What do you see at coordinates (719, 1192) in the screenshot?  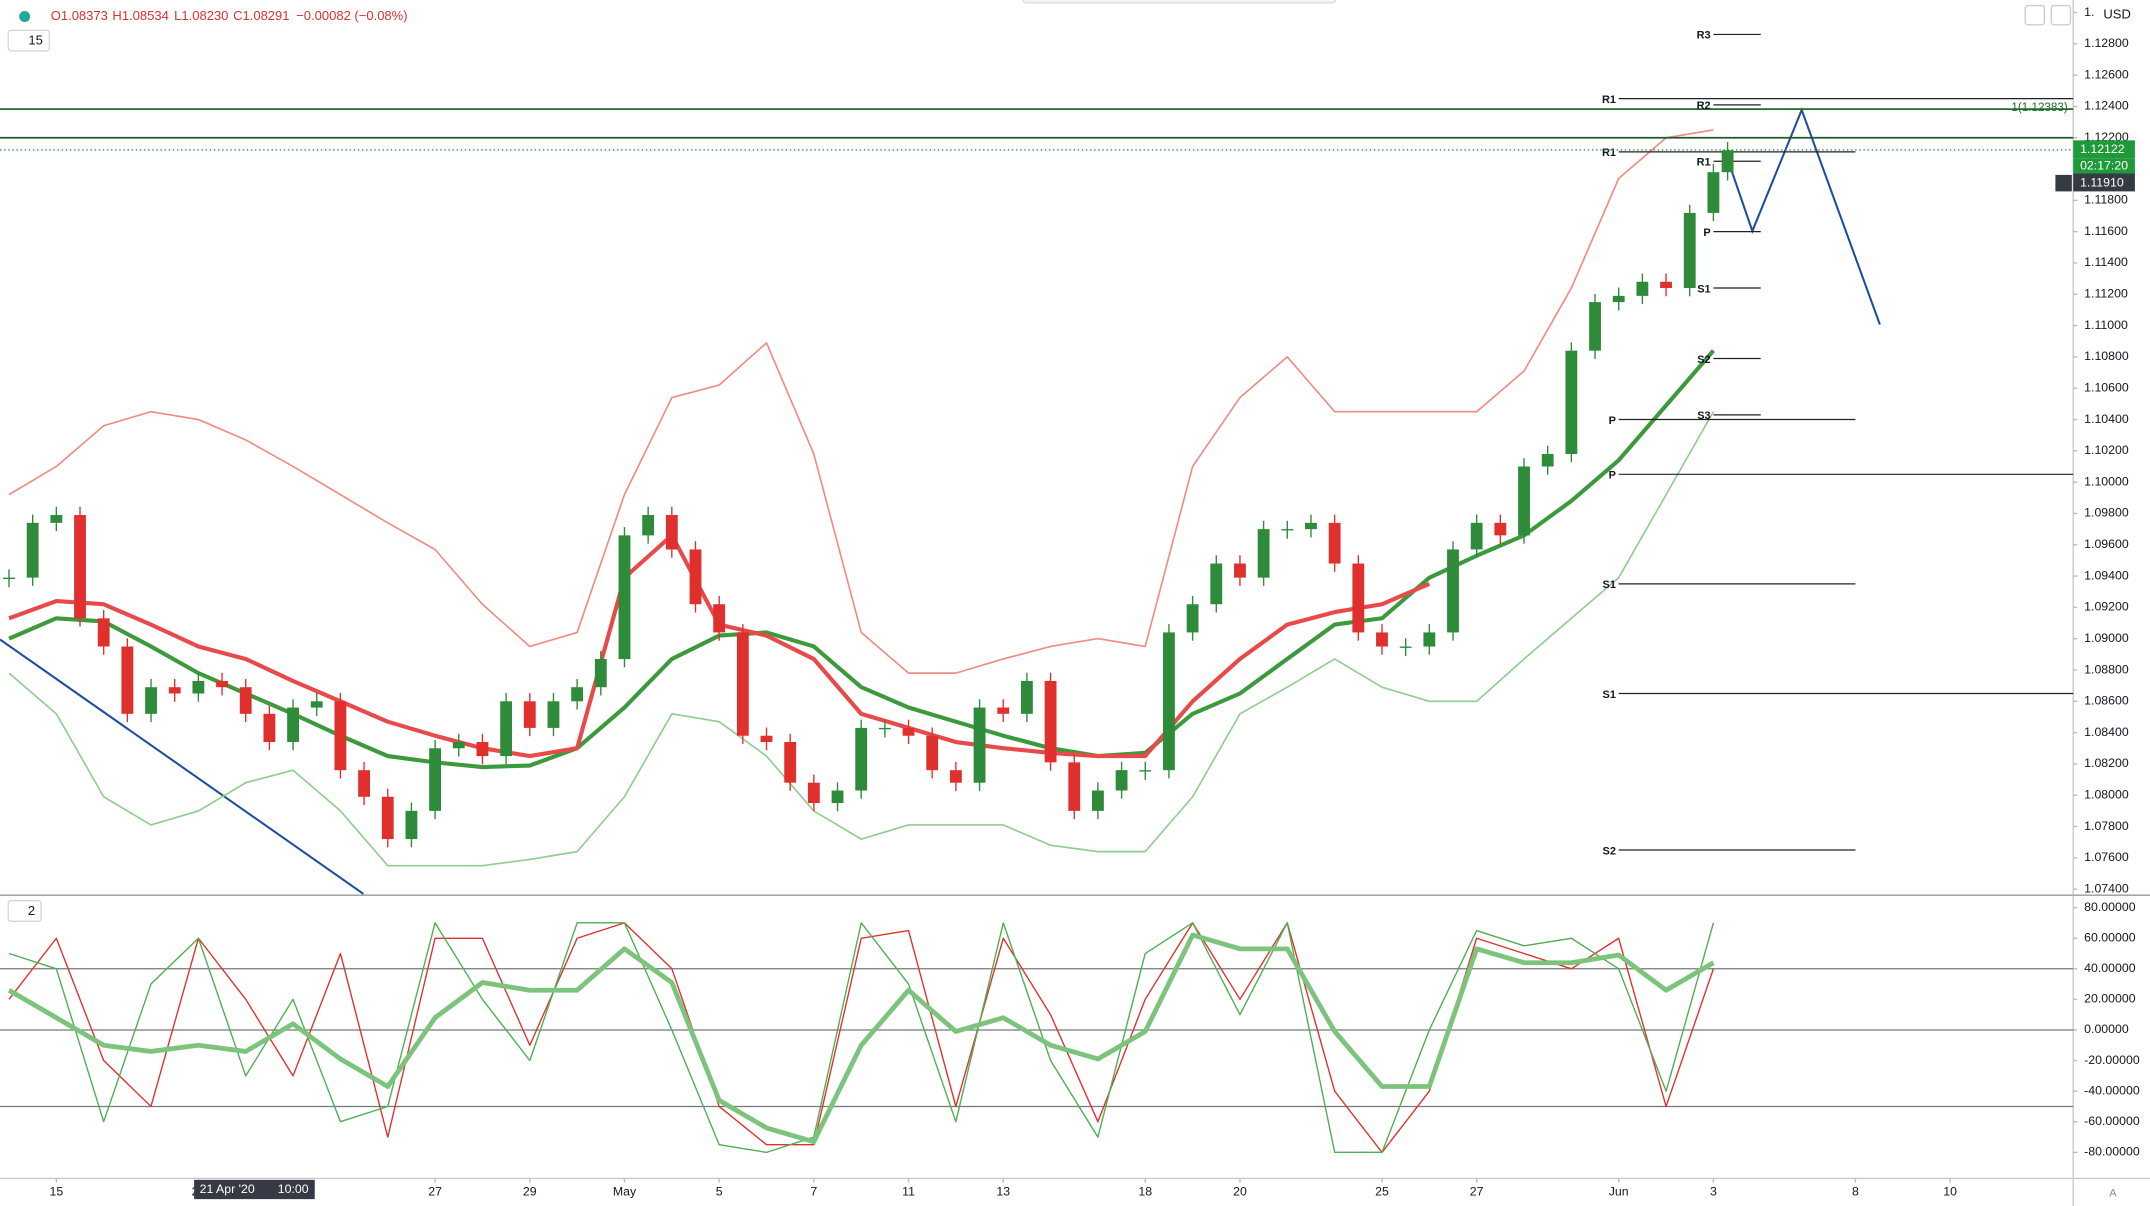 I see `x-tick-label: 5` at bounding box center [719, 1192].